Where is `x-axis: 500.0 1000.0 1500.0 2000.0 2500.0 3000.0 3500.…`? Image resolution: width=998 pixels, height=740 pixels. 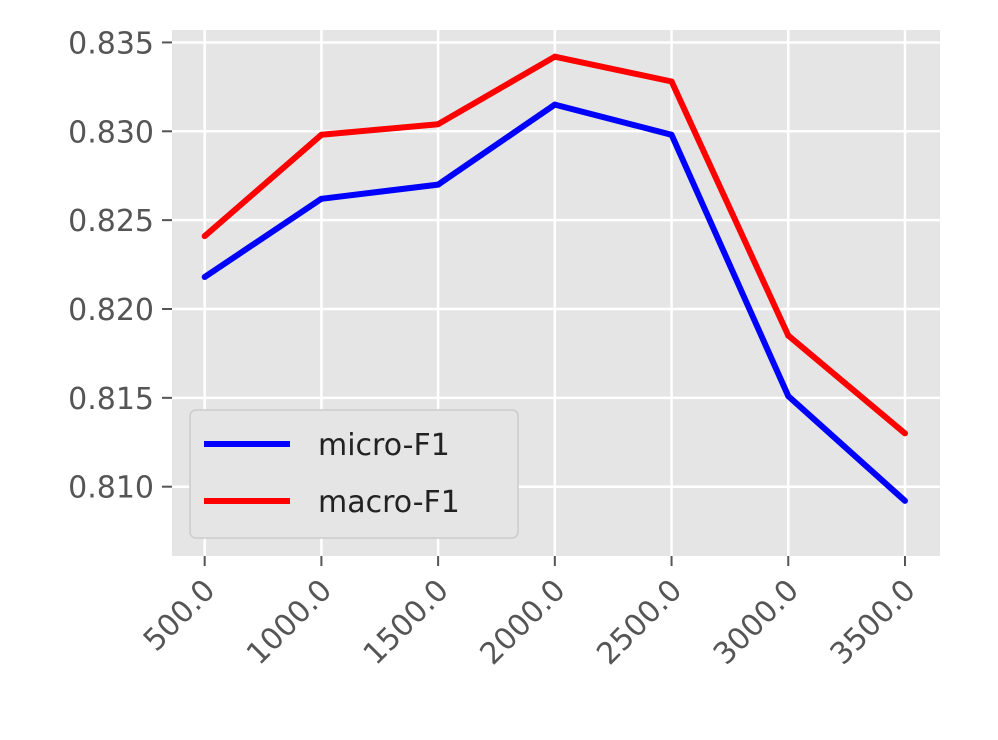 x-axis: 500.0 1000.0 1500.0 2000.0 2500.0 3000.0 3500.… is located at coordinates (530, 614).